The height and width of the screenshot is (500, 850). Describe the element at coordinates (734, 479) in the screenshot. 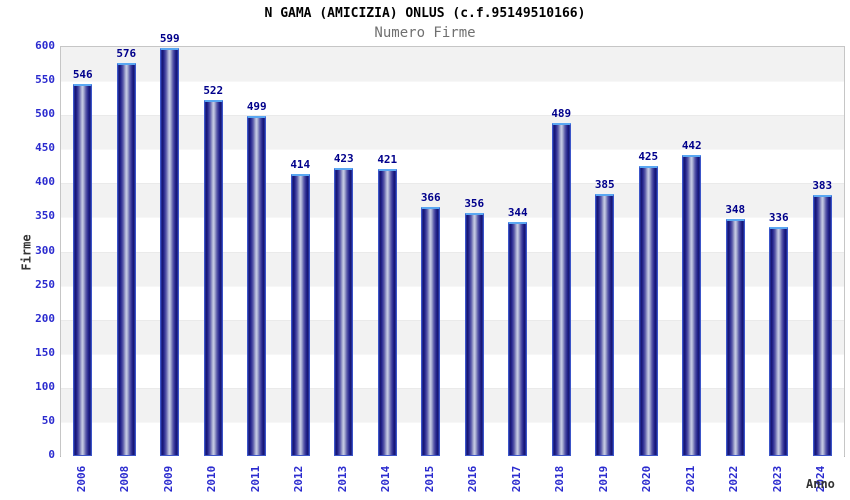

I see `x-tick-label: 2022` at that location.